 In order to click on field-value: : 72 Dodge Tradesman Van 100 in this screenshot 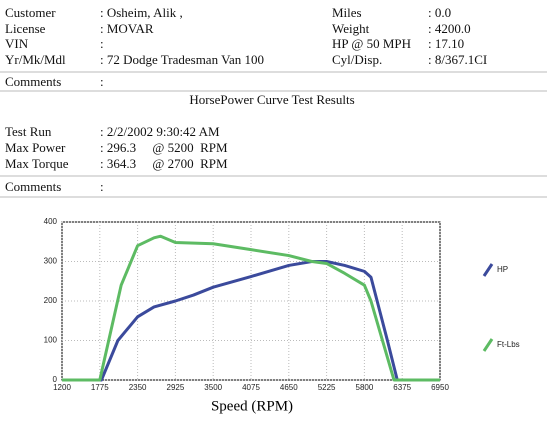, I will do `click(182, 59)`.